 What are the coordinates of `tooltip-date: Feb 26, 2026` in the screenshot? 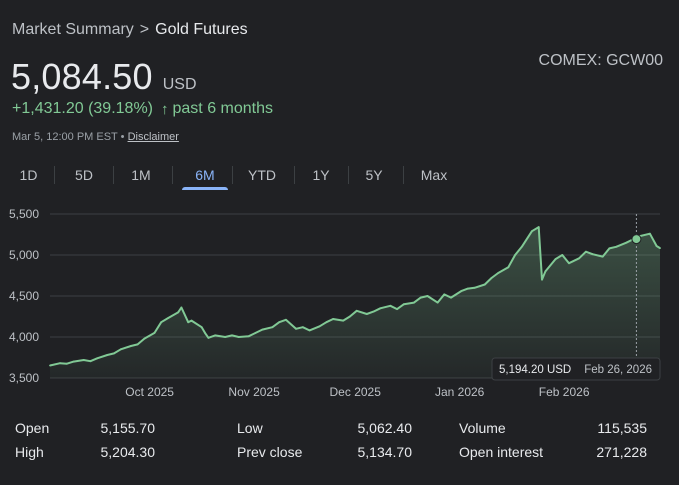 It's located at (618, 370).